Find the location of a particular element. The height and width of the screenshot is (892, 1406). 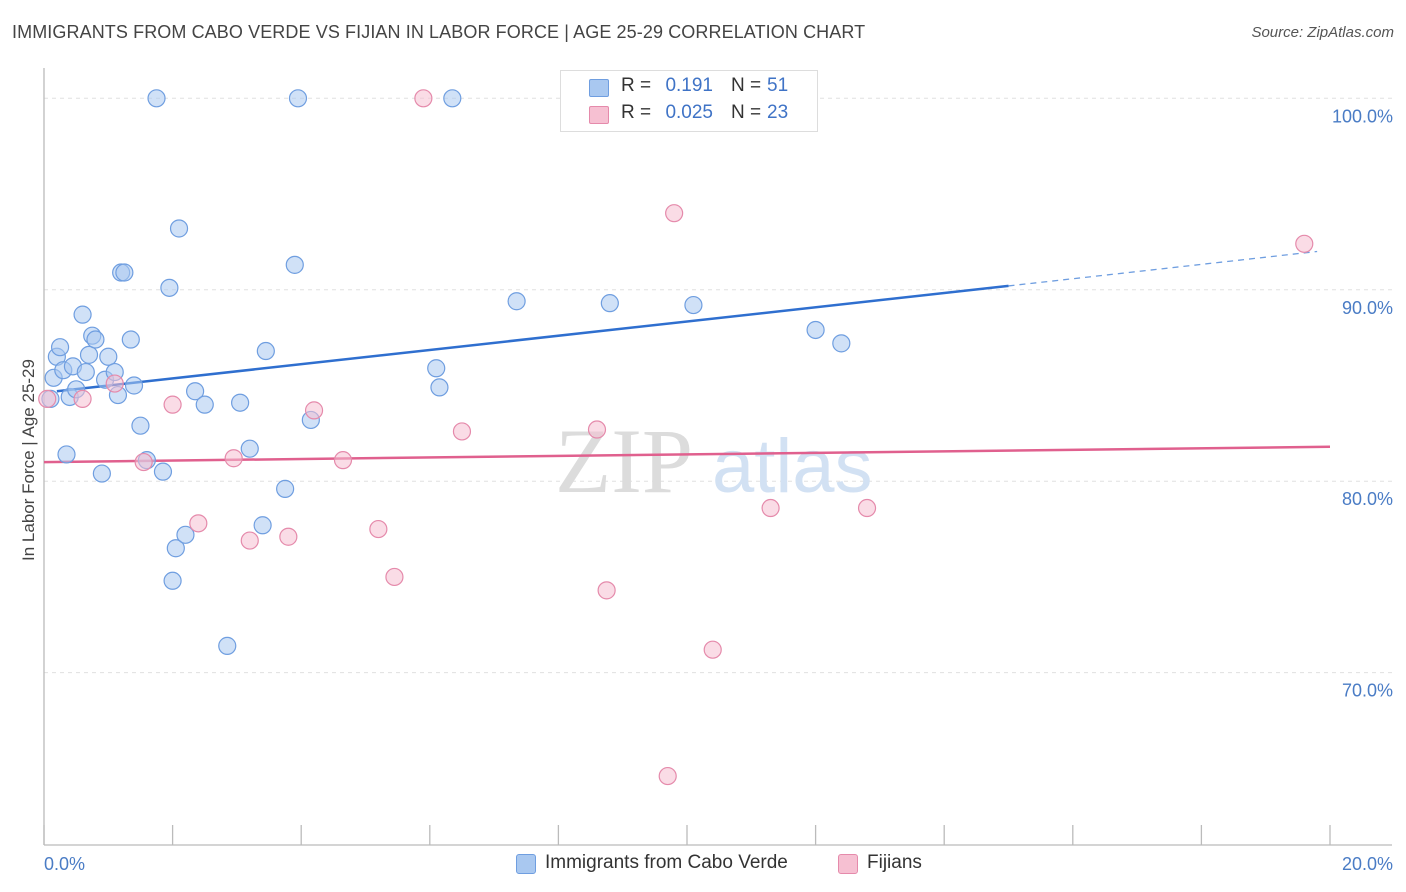

legend-n-value: 51 is located at coordinates (778, 85).